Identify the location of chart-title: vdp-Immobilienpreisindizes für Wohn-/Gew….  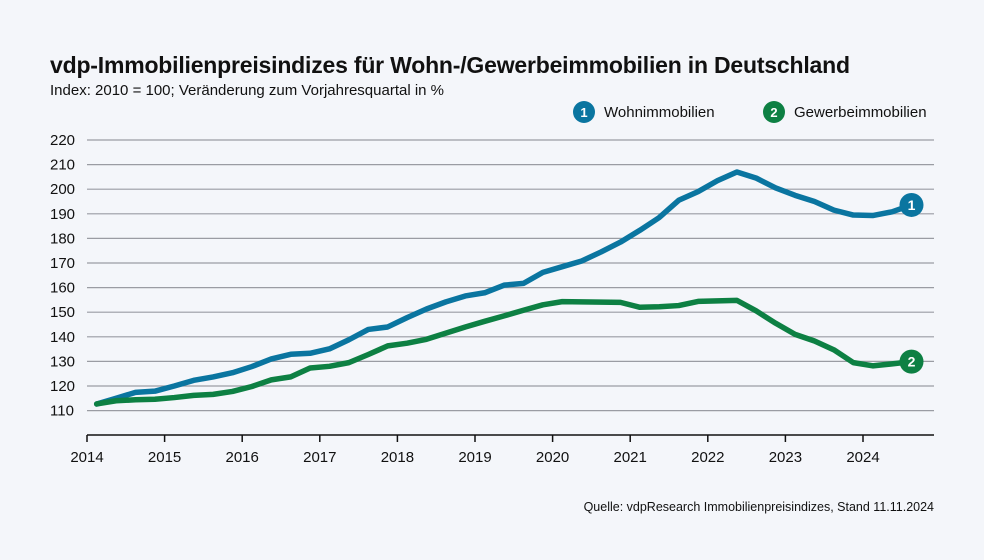
(450, 65).